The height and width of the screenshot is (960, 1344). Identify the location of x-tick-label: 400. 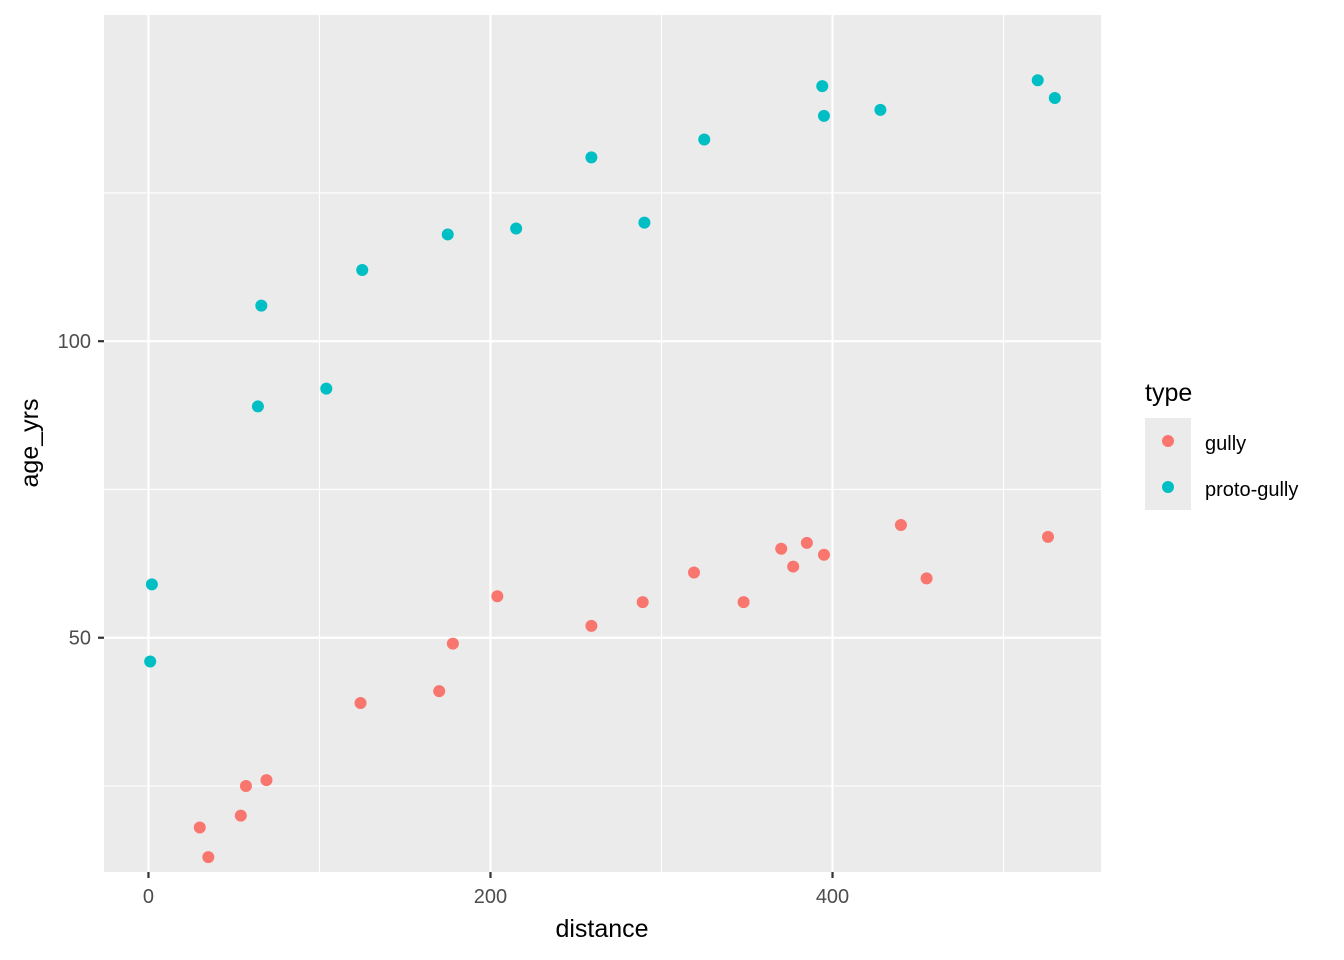
(832, 897).